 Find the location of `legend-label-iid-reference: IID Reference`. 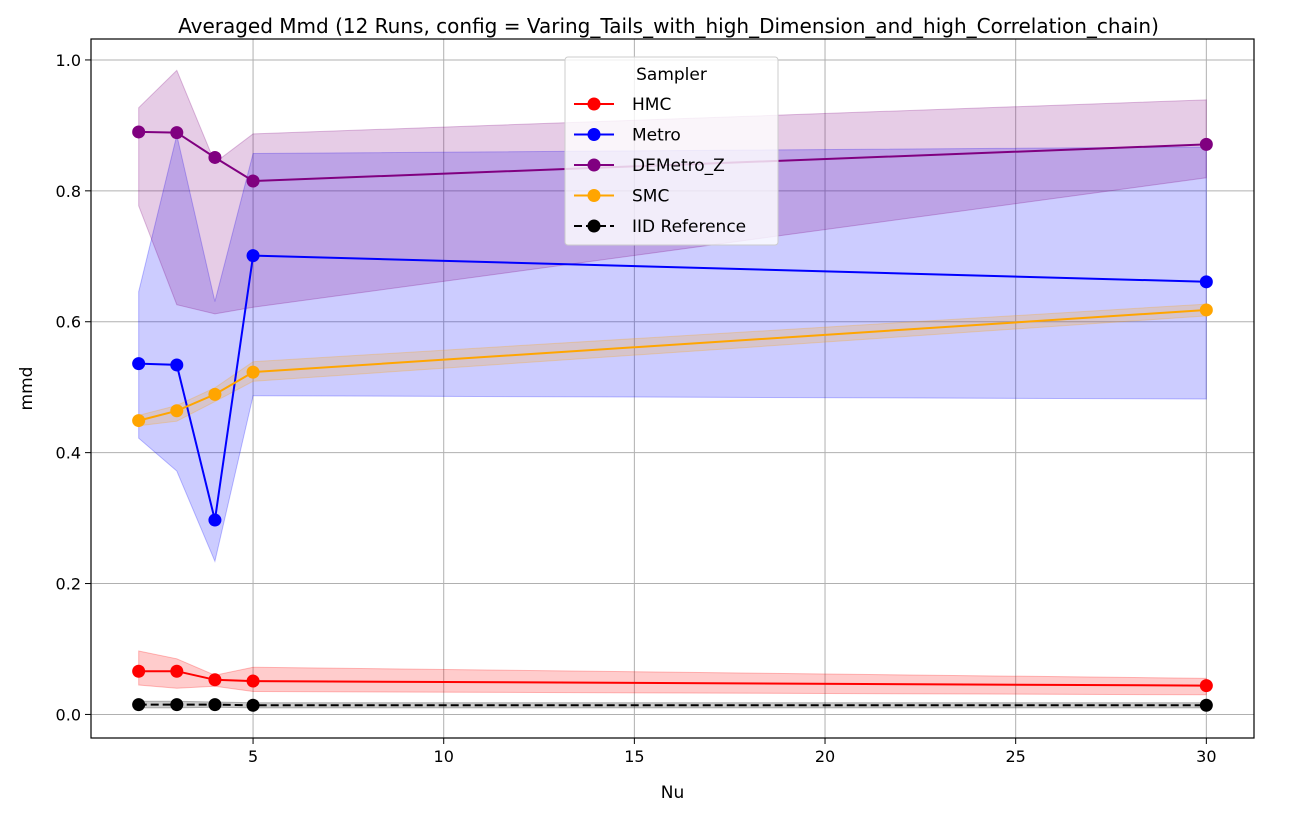

legend-label-iid-reference: IID Reference is located at coordinates (689, 227).